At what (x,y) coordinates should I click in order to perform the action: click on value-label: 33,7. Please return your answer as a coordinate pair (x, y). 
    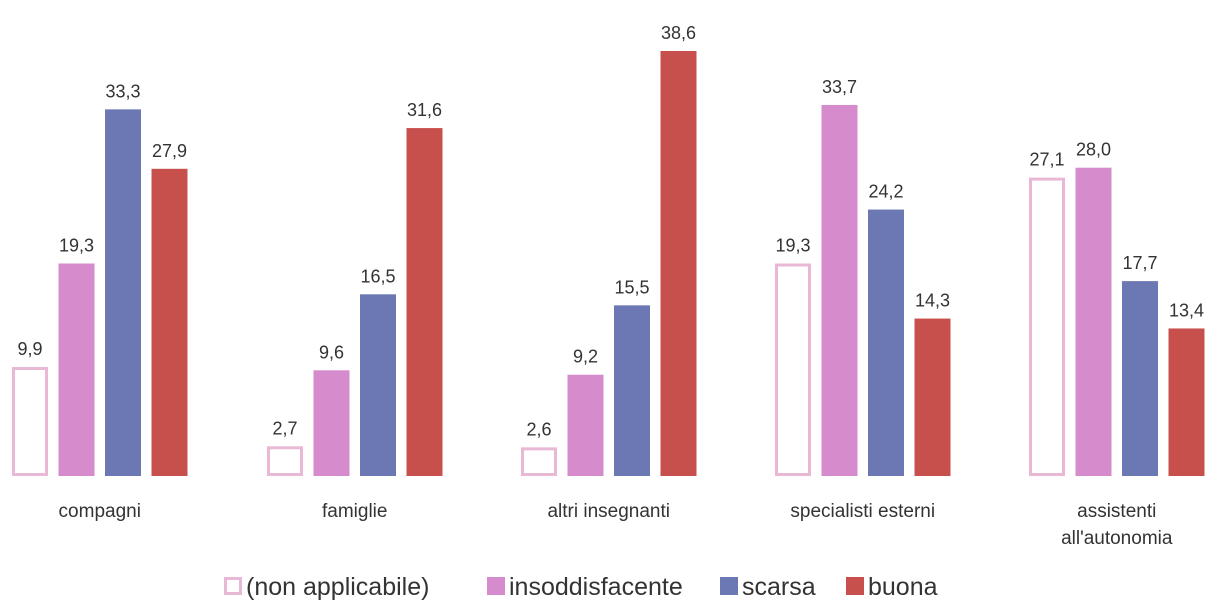
    Looking at the image, I should click on (839, 87).